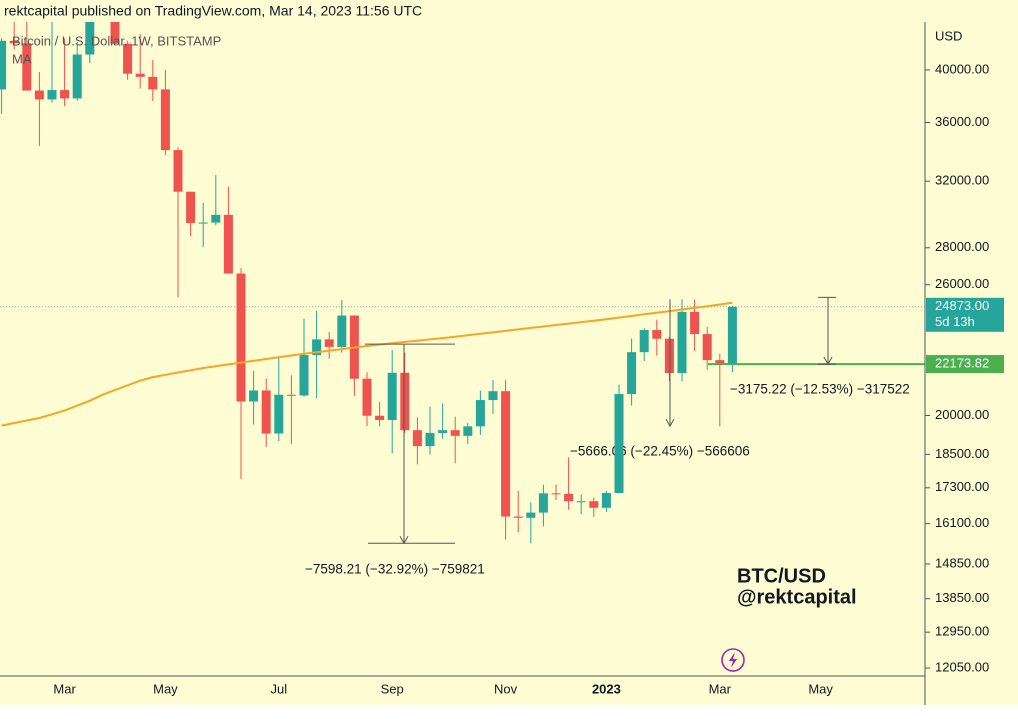 Image resolution: width=1018 pixels, height=719 pixels. I want to click on x-tick-label: Nov, so click(506, 688).